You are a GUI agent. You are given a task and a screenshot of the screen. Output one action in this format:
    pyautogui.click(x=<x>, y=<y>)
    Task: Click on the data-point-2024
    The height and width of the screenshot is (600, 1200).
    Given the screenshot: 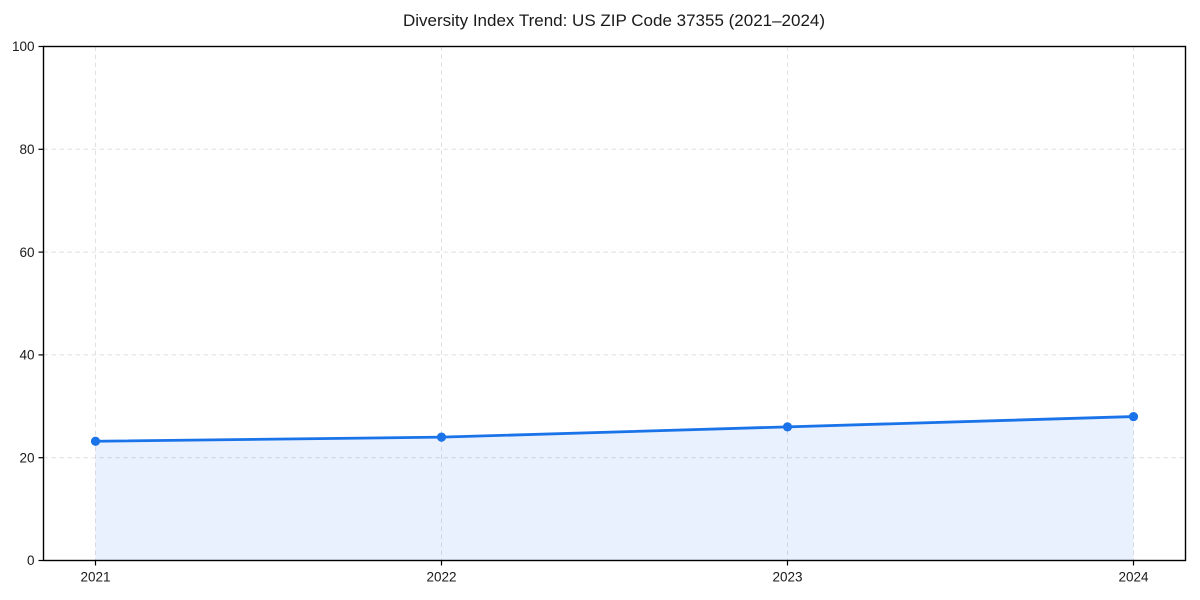 What is the action you would take?
    pyautogui.click(x=1133, y=416)
    